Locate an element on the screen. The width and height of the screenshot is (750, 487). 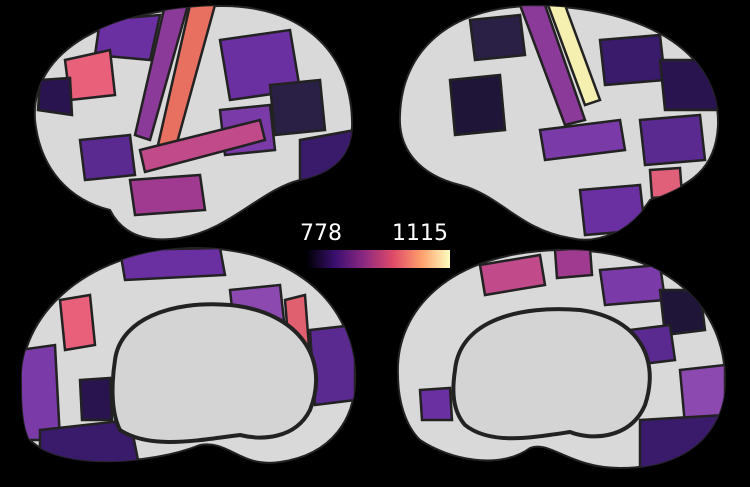
colorbar: 778 1115 is located at coordinates (375, 244).